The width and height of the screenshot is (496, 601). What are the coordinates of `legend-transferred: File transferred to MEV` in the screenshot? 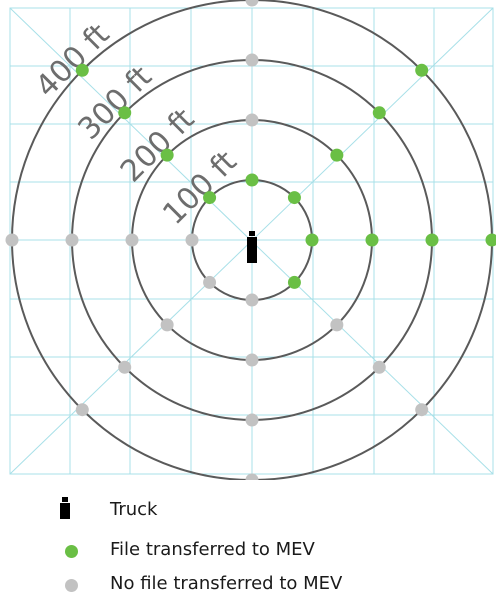 It's located at (270, 551).